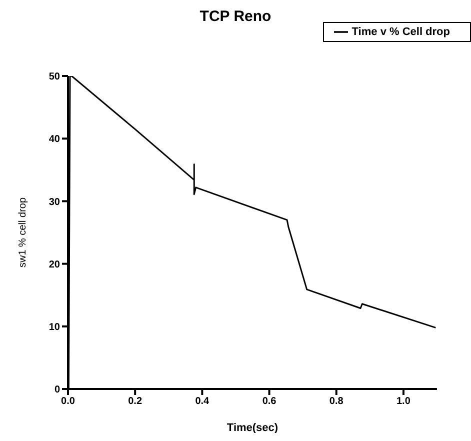 The height and width of the screenshot is (441, 471). What do you see at coordinates (57, 390) in the screenshot?
I see `y-tick-label: 0` at bounding box center [57, 390].